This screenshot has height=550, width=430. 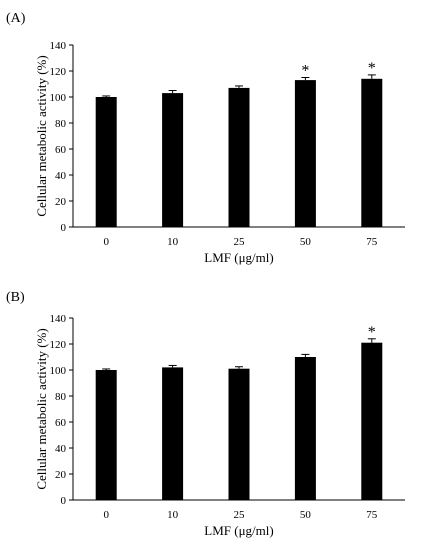 What do you see at coordinates (16, 18) in the screenshot?
I see `panel-label: (A)` at bounding box center [16, 18].